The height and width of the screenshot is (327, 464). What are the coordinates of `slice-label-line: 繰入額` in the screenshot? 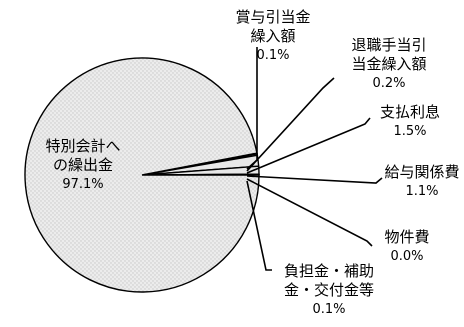 It's located at (273, 36).